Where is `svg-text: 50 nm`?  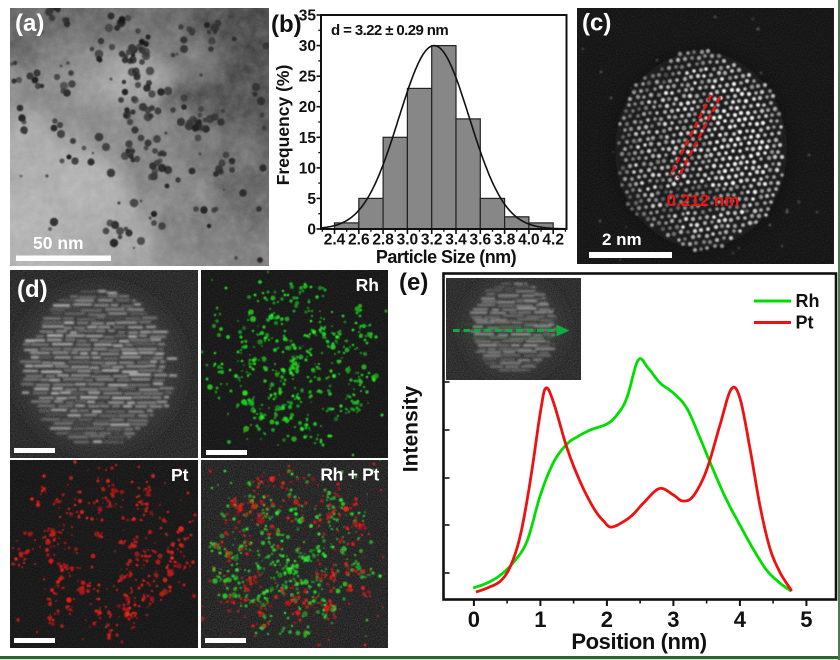 svg-text: 50 nm is located at coordinates (58, 243).